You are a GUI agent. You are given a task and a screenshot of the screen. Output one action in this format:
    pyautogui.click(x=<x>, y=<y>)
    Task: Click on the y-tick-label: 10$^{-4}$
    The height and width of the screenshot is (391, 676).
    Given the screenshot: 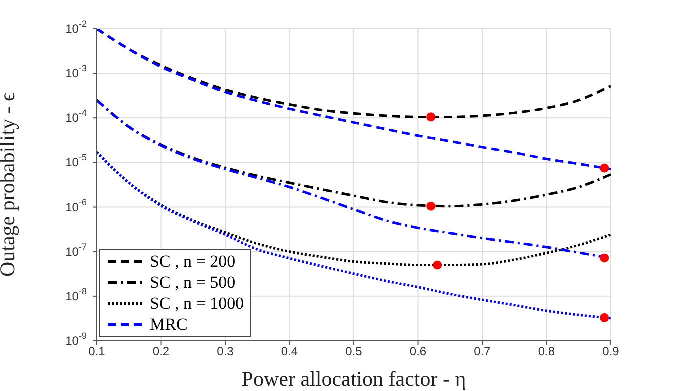 What is the action you would take?
    pyautogui.click(x=76, y=117)
    